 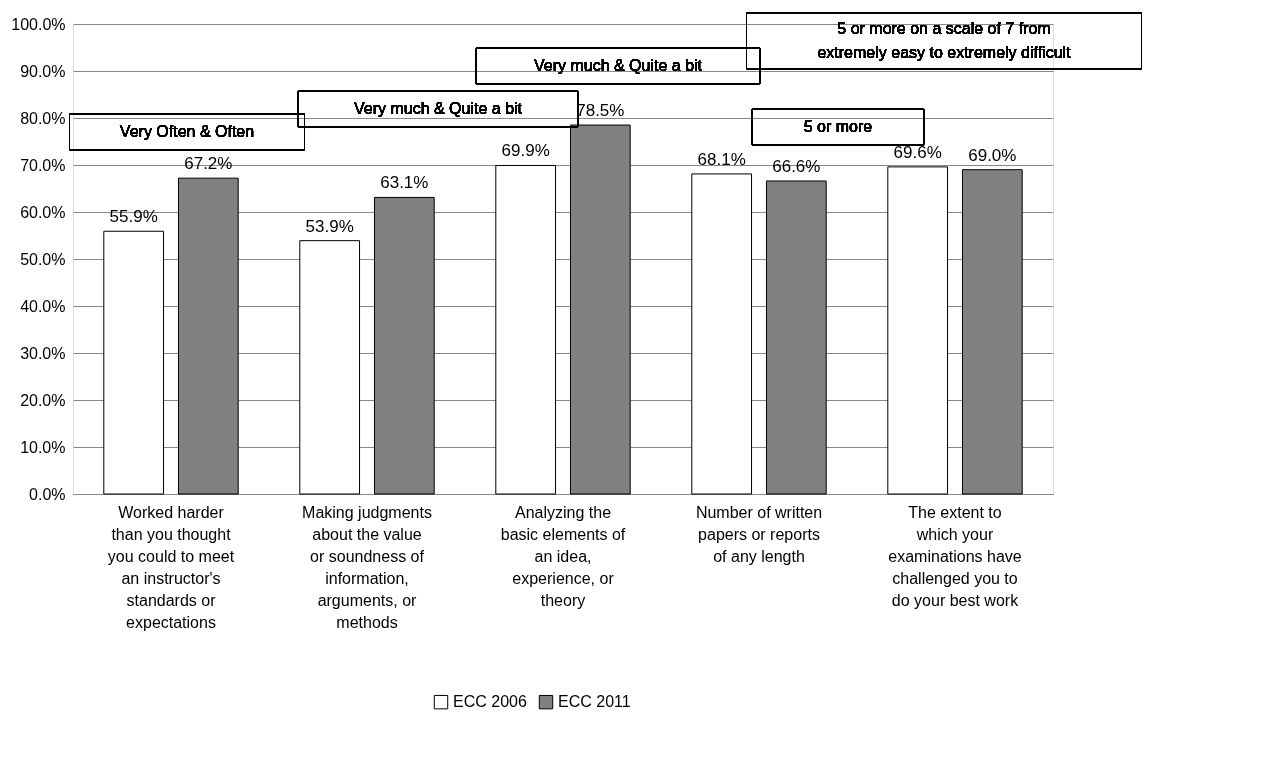 I want to click on data-label: 53.9%, so click(x=329, y=226).